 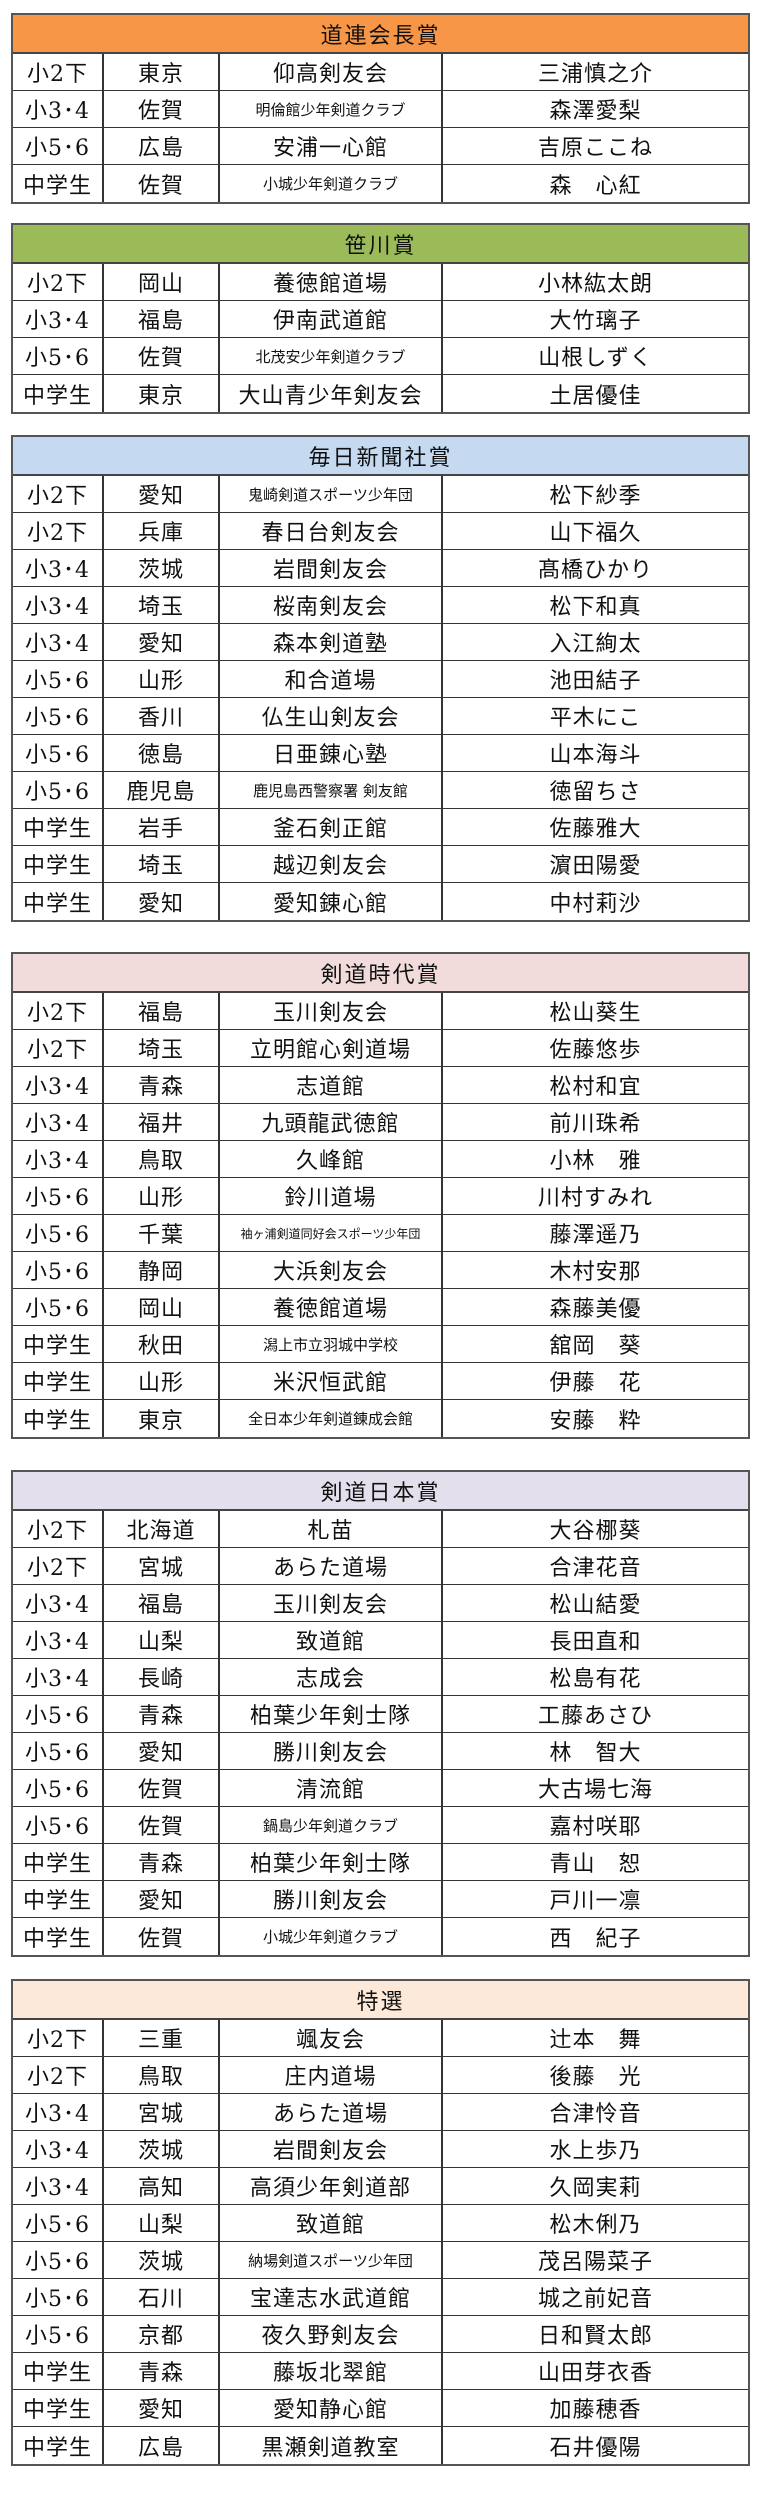 I want to click on club-cell: 越辺剣友会, so click(x=331, y=864).